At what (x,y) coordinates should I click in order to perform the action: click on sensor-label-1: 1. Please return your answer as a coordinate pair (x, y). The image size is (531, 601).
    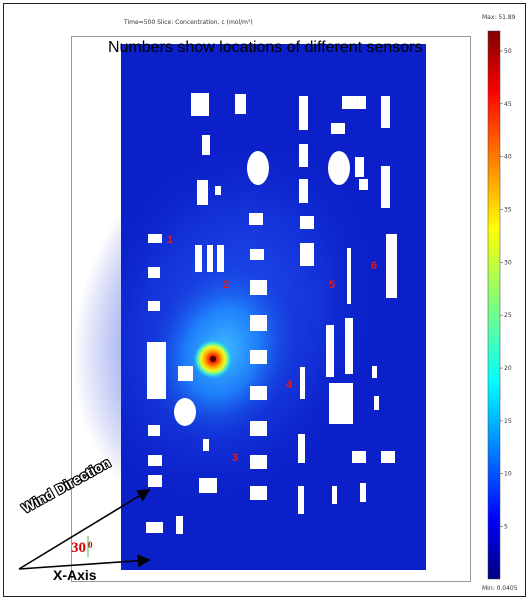
    Looking at the image, I should click on (170, 240).